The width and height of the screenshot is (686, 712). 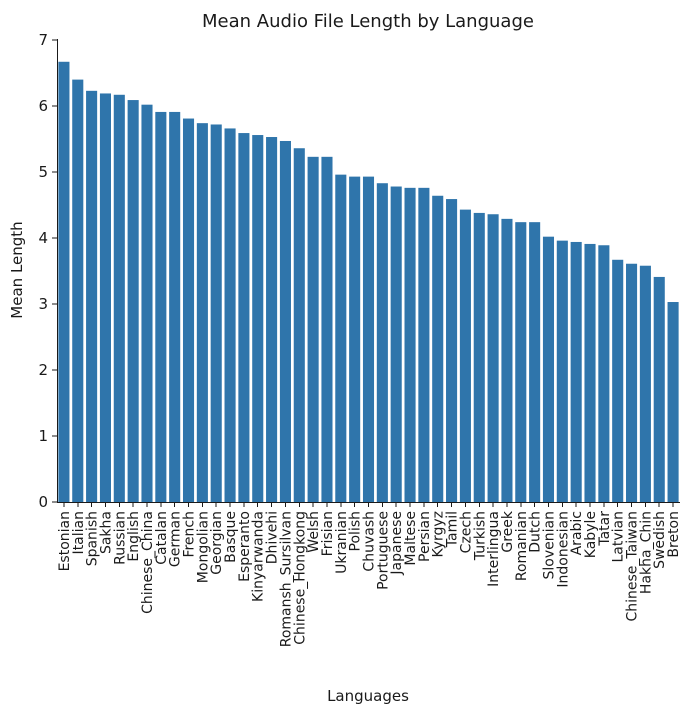 I want to click on x-tick-label: Chinese_Hongkong, so click(x=300, y=578).